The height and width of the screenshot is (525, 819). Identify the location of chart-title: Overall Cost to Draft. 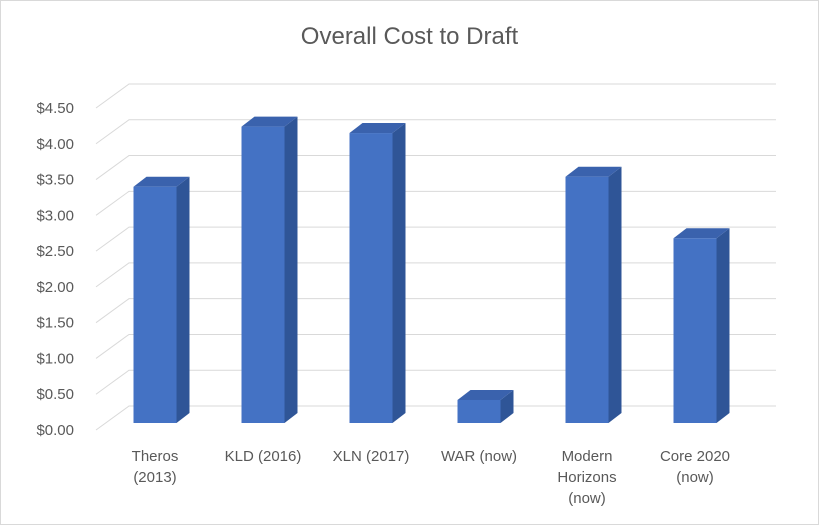
(409, 36).